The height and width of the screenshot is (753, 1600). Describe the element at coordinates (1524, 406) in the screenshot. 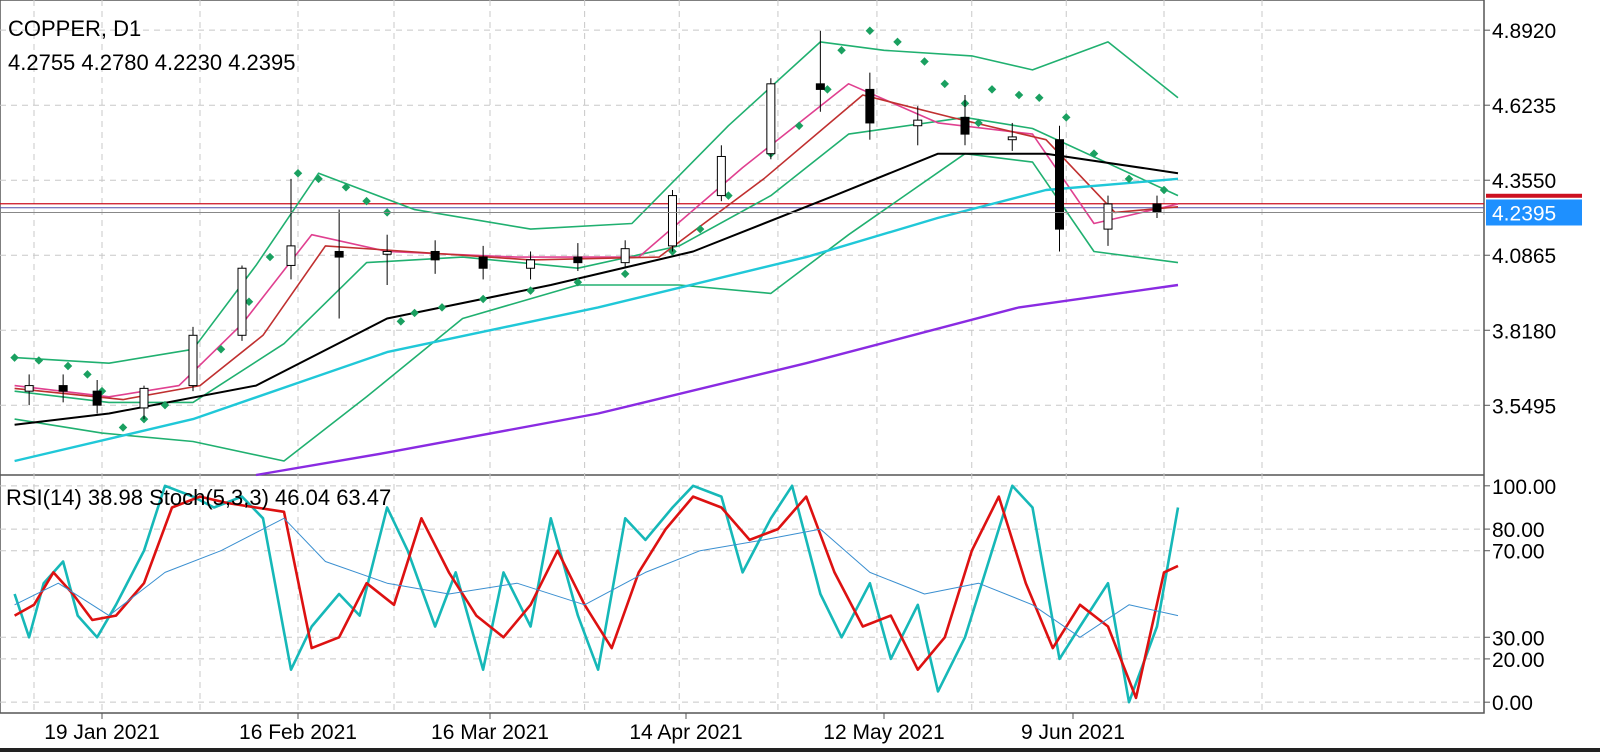

I see `price-tick-label: 3.5495` at that location.